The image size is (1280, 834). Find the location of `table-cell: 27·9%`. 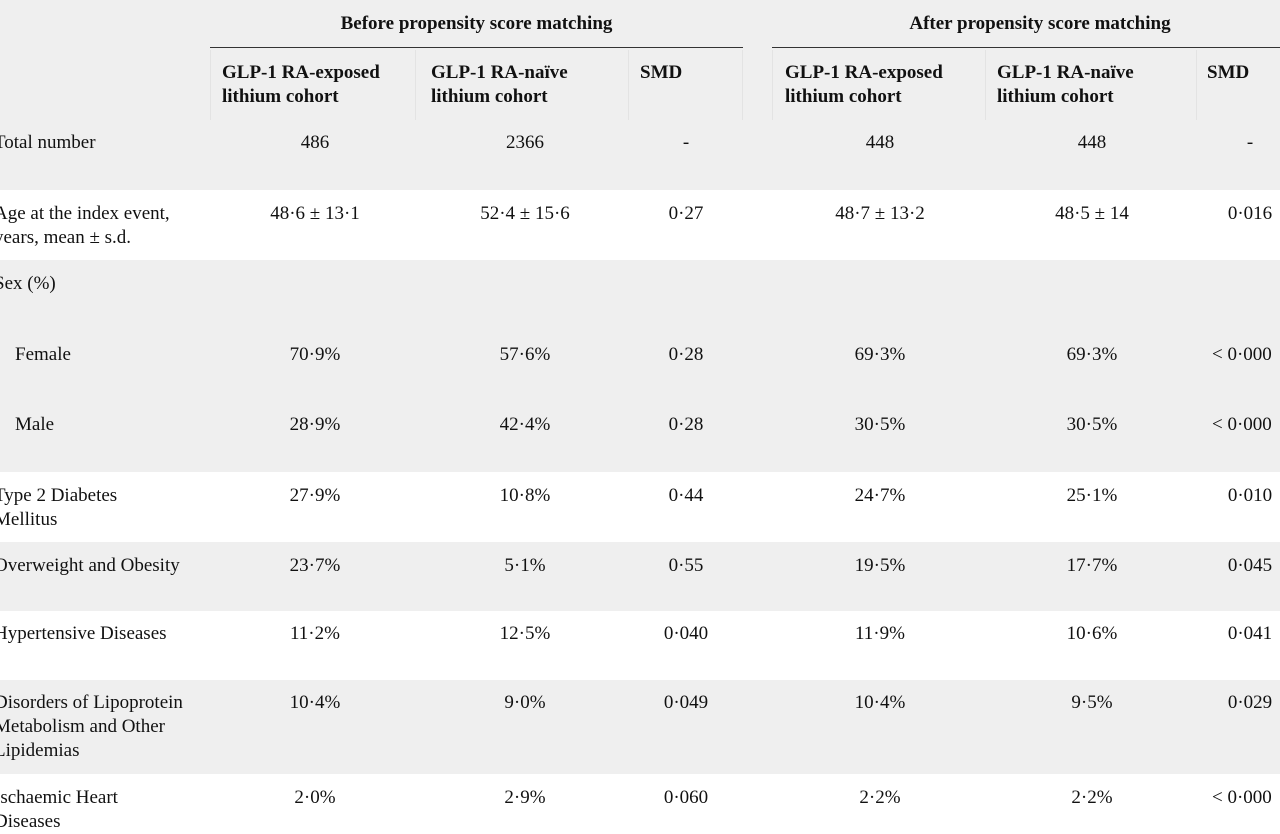

table-cell: 27·9% is located at coordinates (315, 495).